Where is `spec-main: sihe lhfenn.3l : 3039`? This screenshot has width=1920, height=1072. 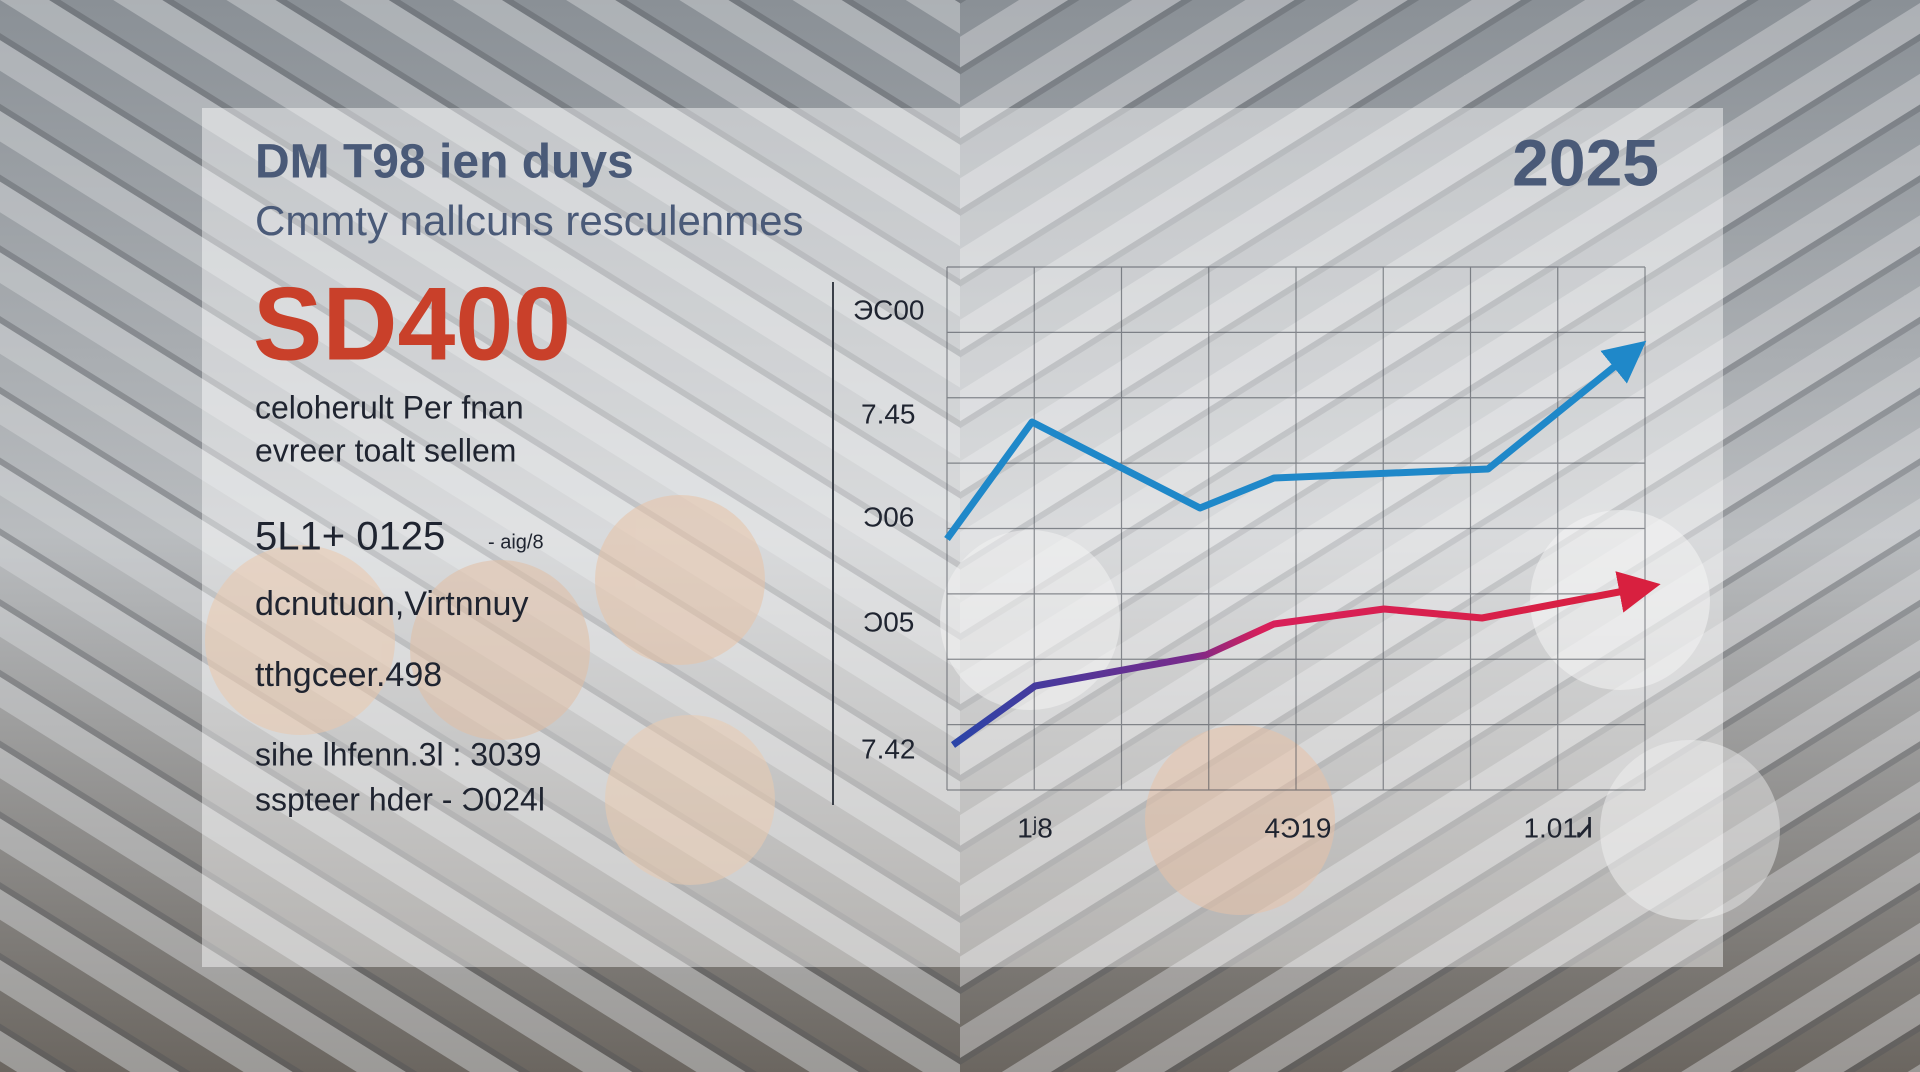 spec-main: sihe lhfenn.3l : 3039 is located at coordinates (398, 754).